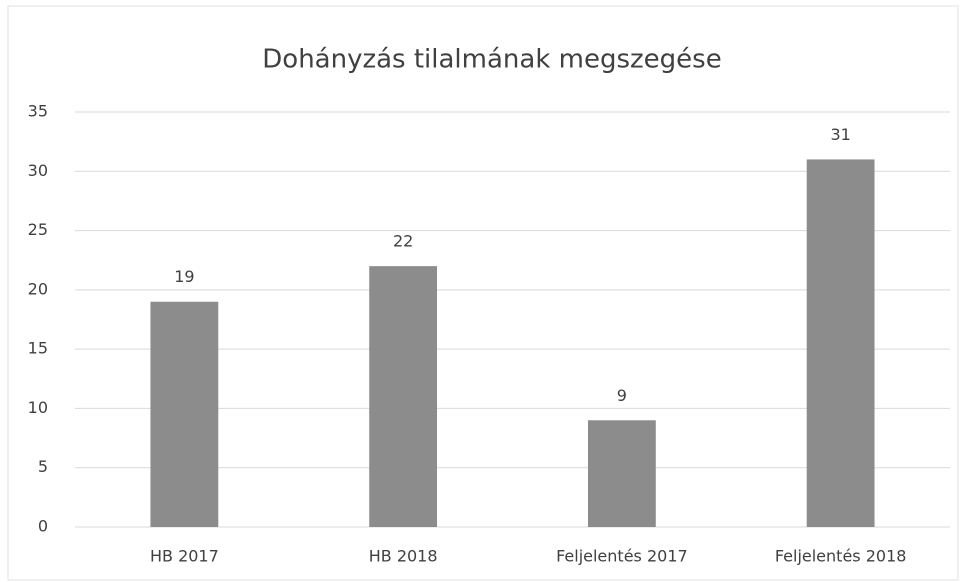 This screenshot has width=964, height=582. Describe the element at coordinates (184, 276) in the screenshot. I see `data-label: 19` at that location.